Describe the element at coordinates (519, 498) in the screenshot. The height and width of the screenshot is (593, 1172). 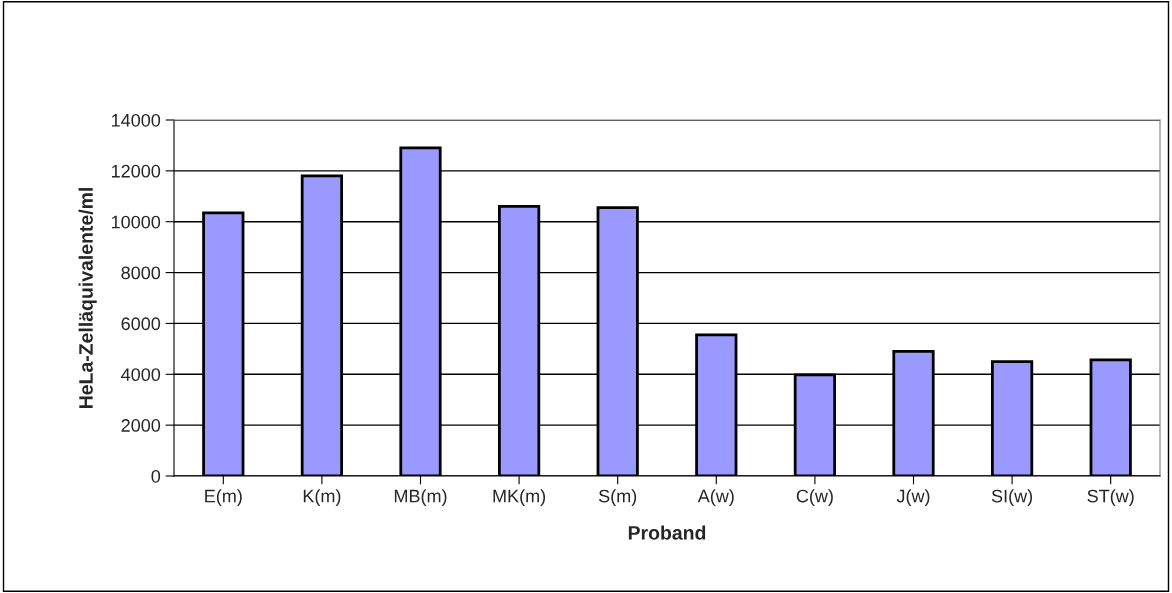
I see `x-tick-label: MK(m)` at that location.